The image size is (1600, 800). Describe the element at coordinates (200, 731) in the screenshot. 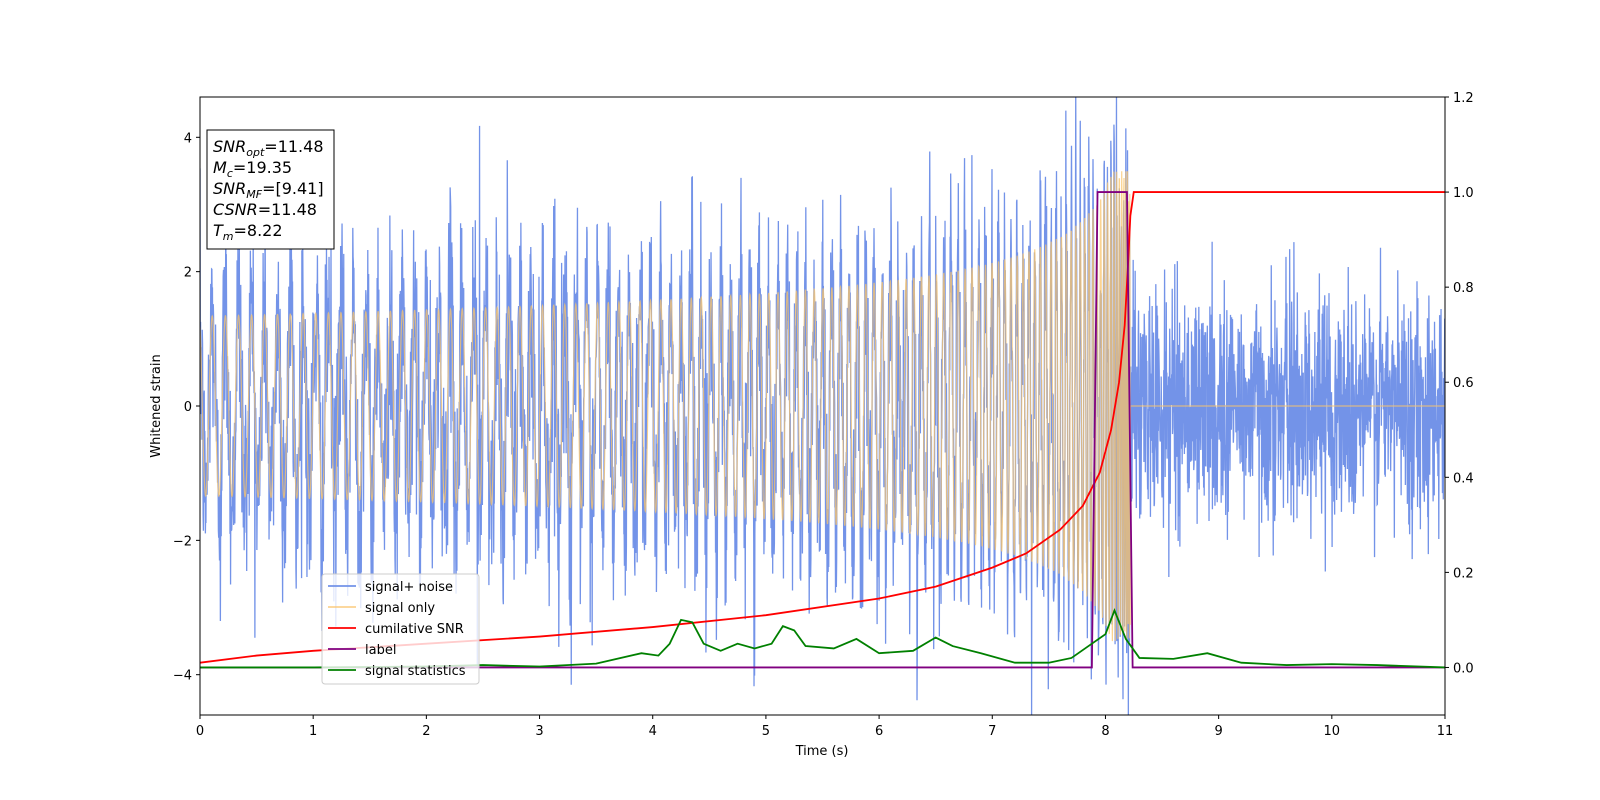

I see `x-tick-label: 0` at that location.